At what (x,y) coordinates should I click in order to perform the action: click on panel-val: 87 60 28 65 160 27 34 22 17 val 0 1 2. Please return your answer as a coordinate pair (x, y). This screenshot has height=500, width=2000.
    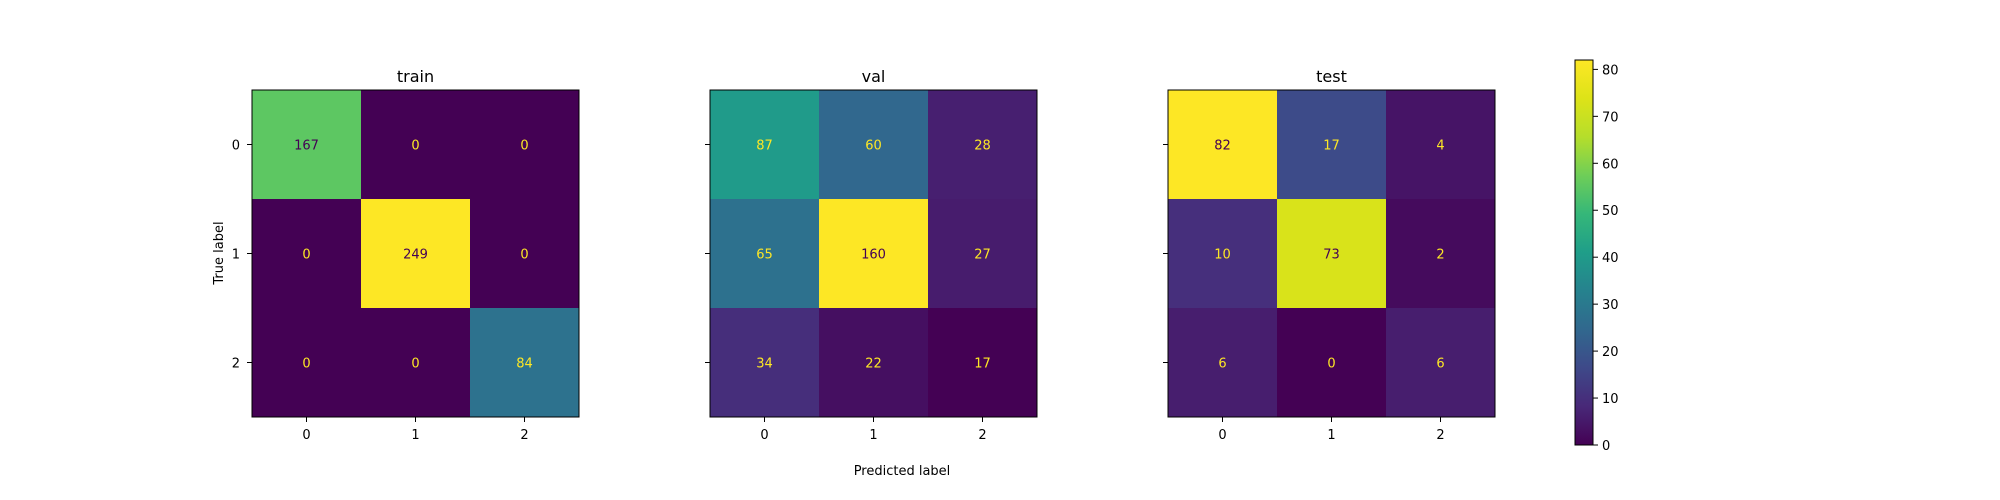
    Looking at the image, I should click on (871, 255).